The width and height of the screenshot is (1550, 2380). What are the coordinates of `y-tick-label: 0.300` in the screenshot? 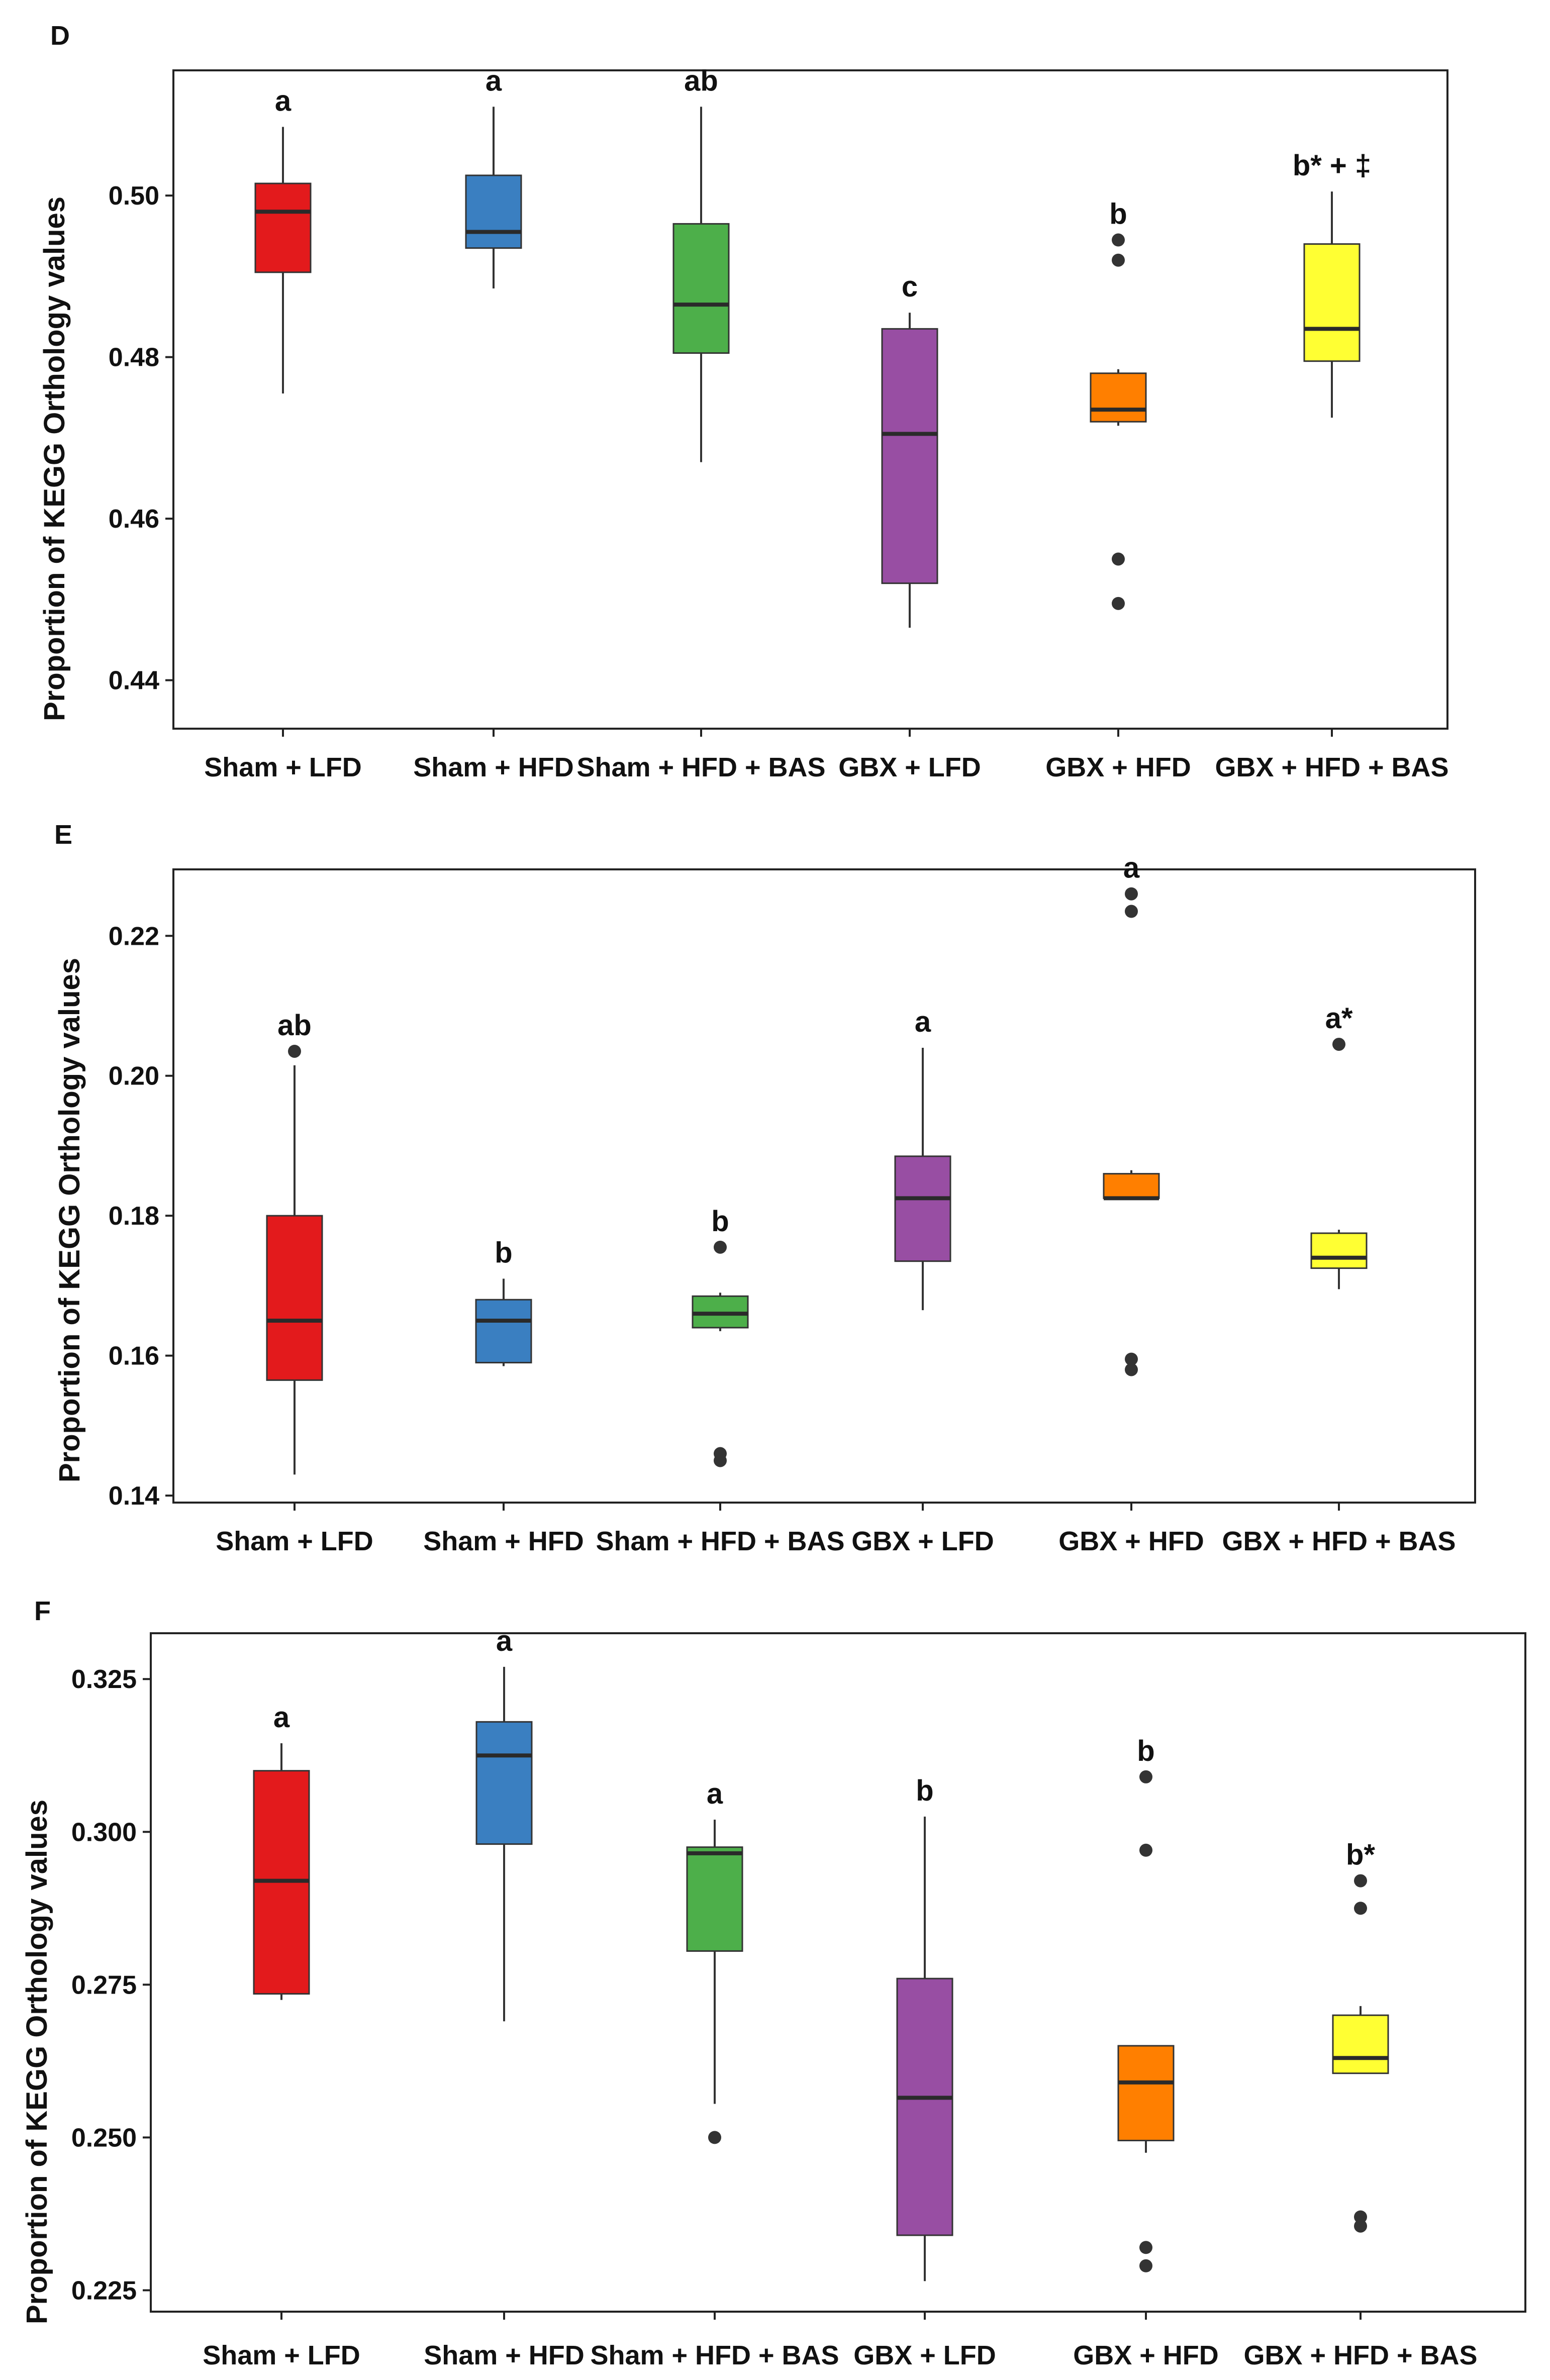 It's located at (104, 1832).